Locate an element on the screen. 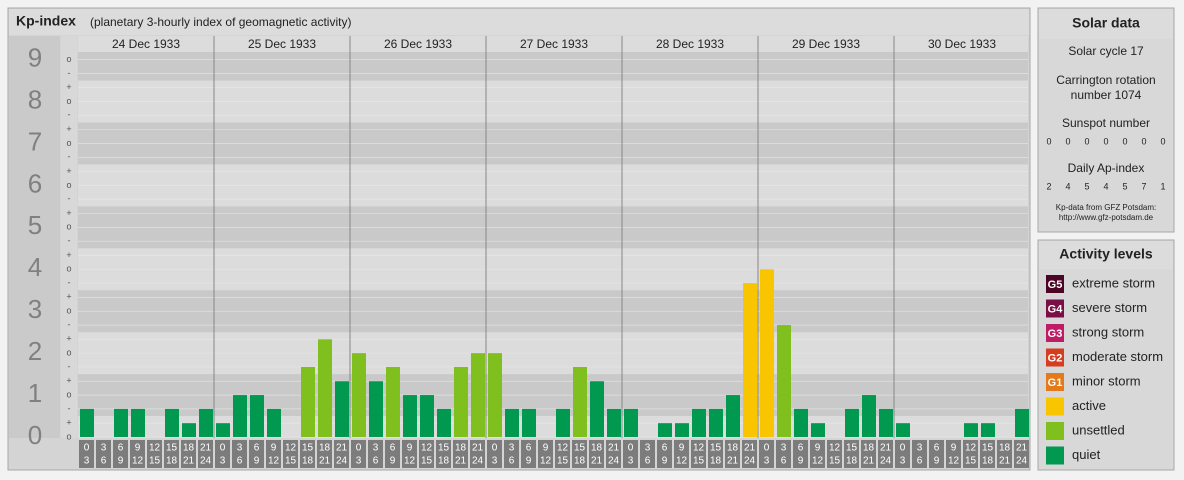  y-tick-label: 0 is located at coordinates (35, 435).